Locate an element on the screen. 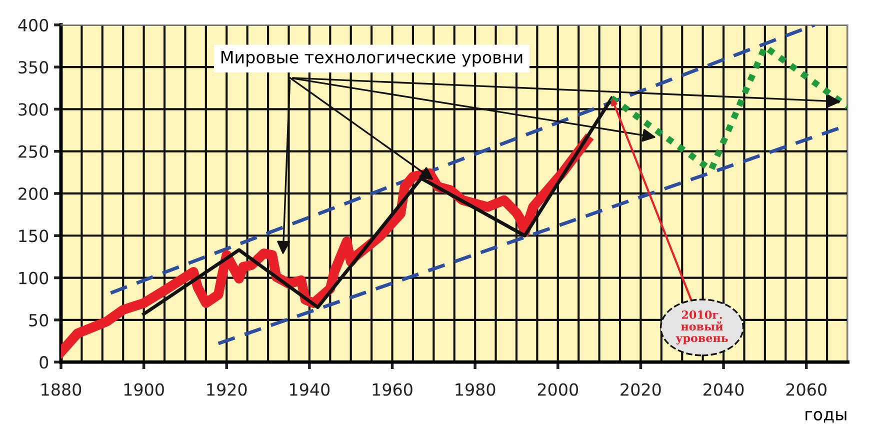  annotation: Мировые технологические уровни is located at coordinates (372, 59).